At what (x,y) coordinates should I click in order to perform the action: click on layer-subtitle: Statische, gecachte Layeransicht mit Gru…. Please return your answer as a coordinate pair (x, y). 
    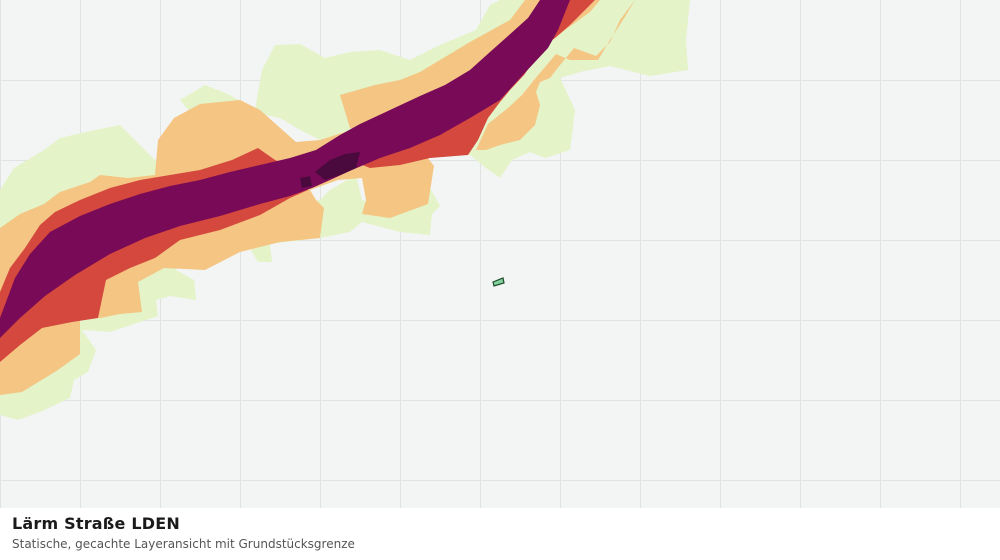
    Looking at the image, I should click on (183, 544).